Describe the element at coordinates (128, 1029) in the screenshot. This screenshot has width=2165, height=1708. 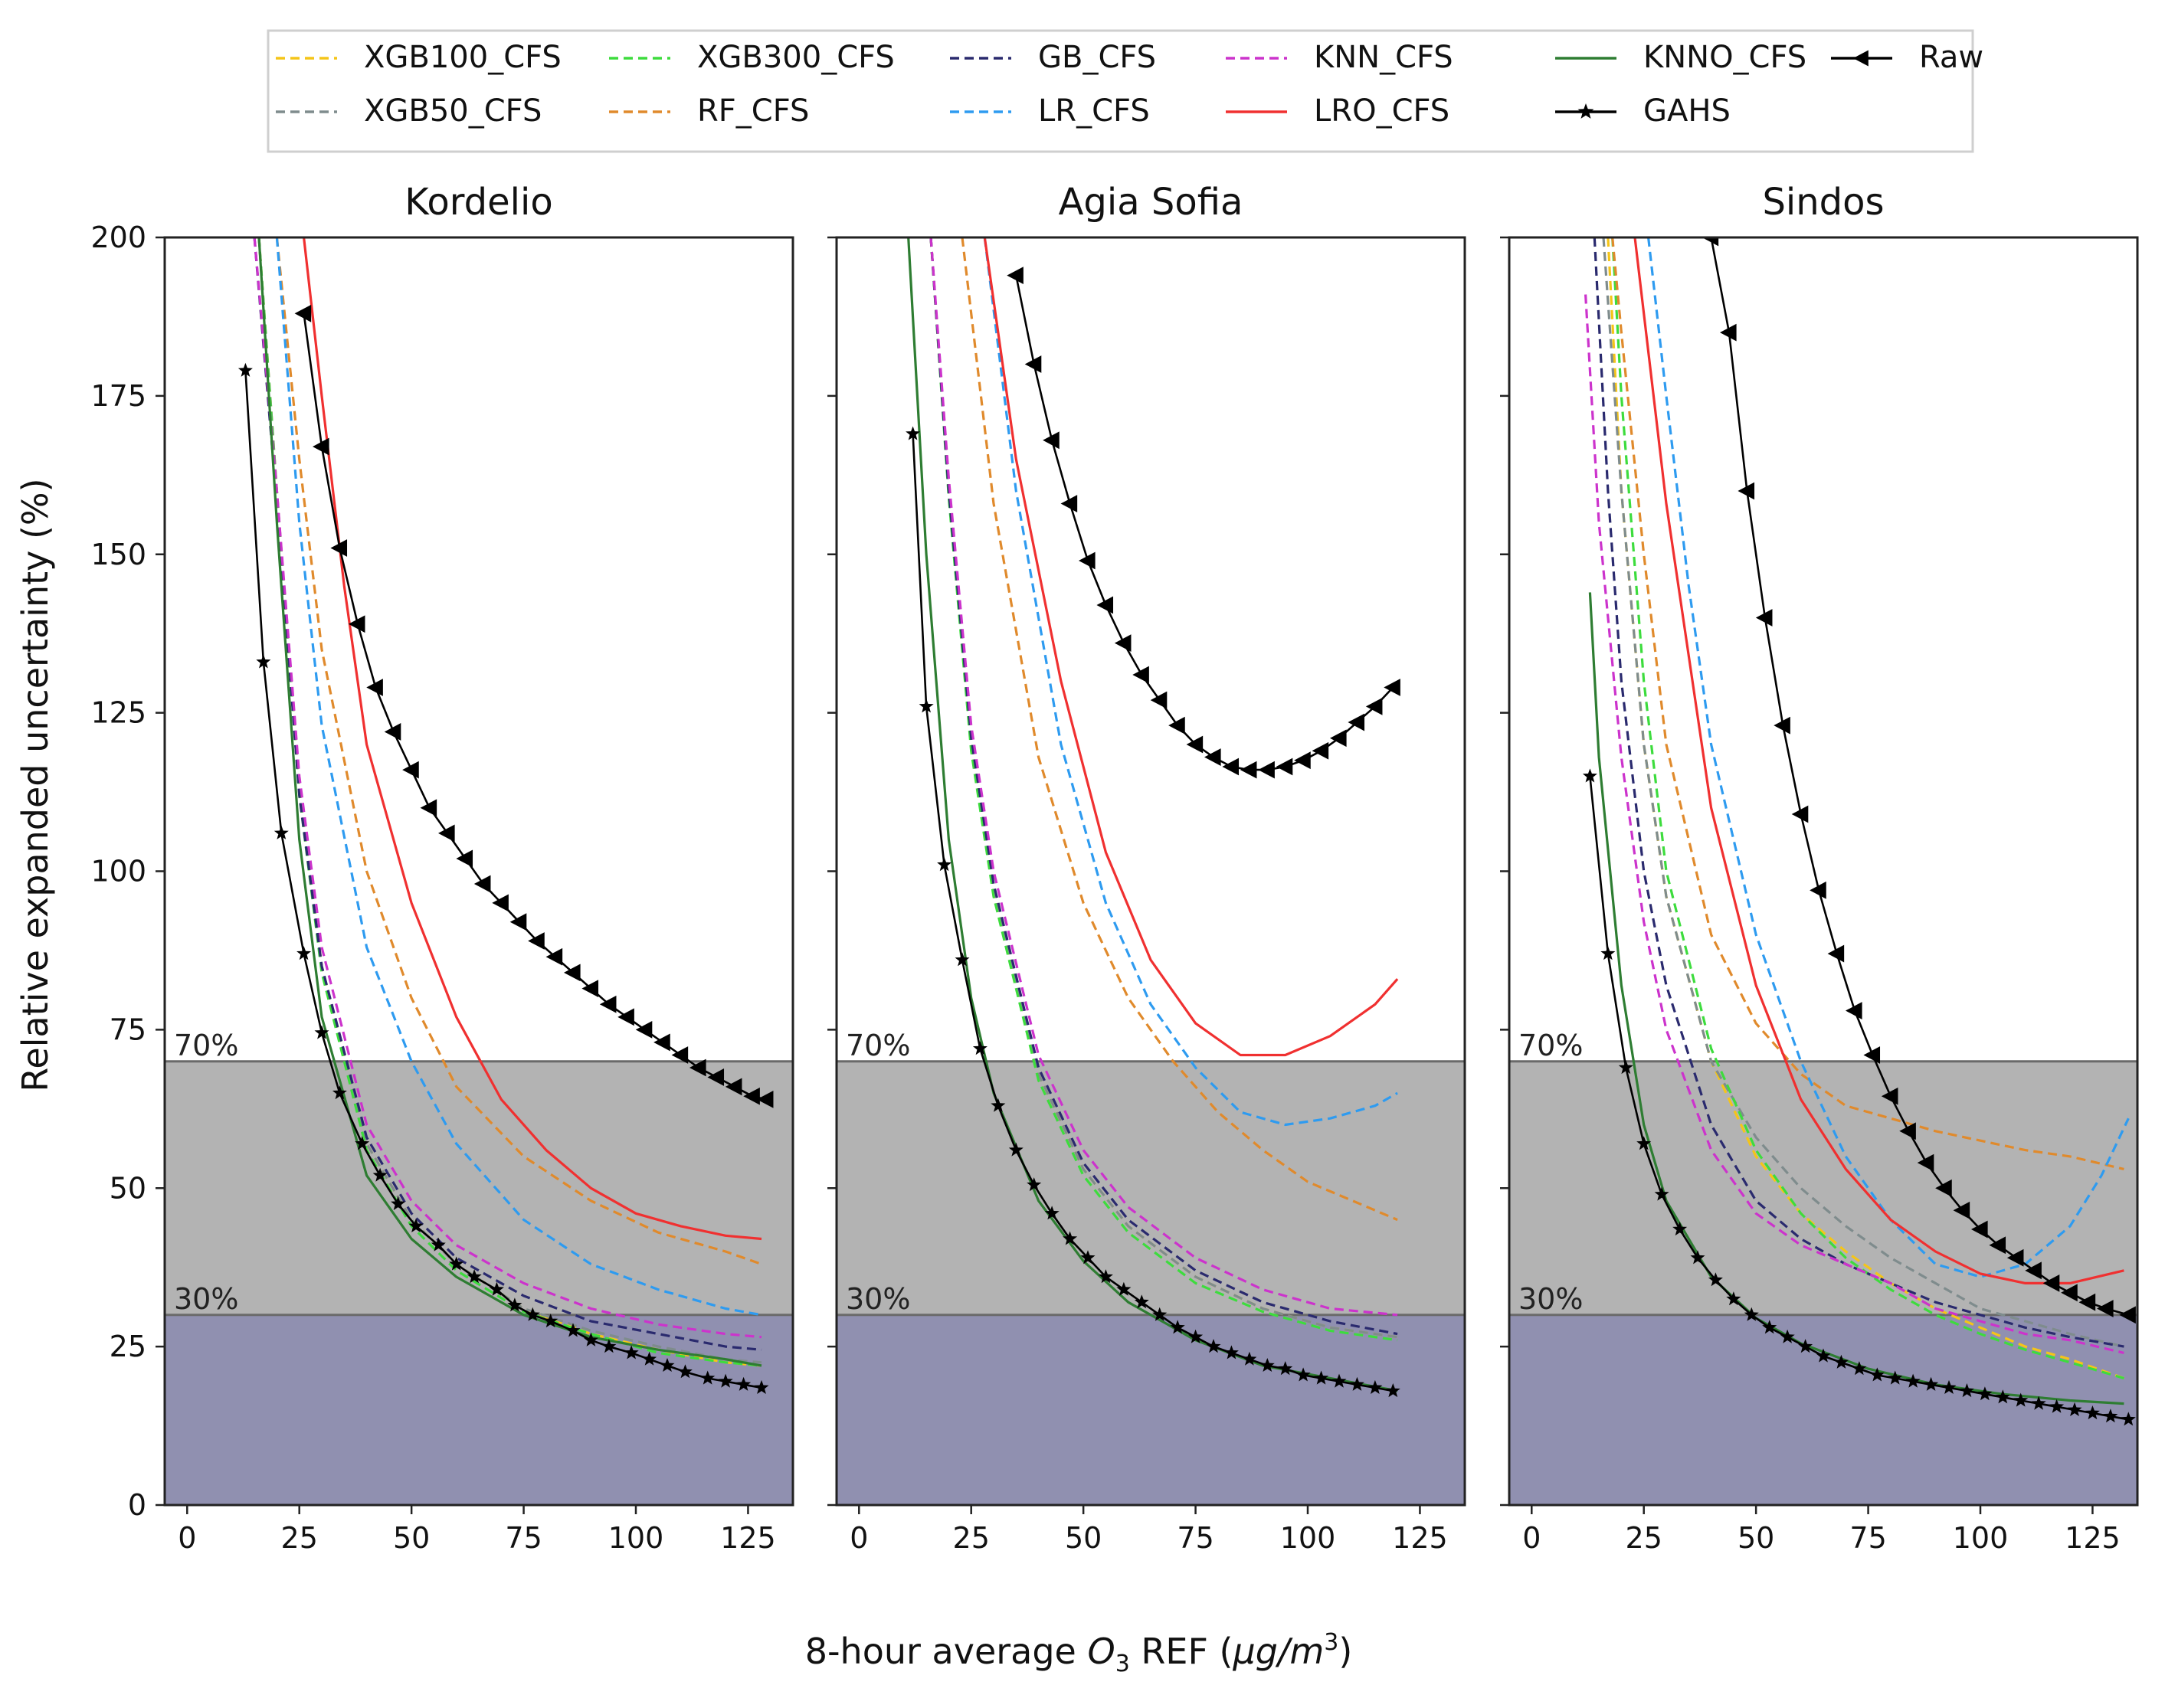
I see `y-tick-label: 75` at that location.